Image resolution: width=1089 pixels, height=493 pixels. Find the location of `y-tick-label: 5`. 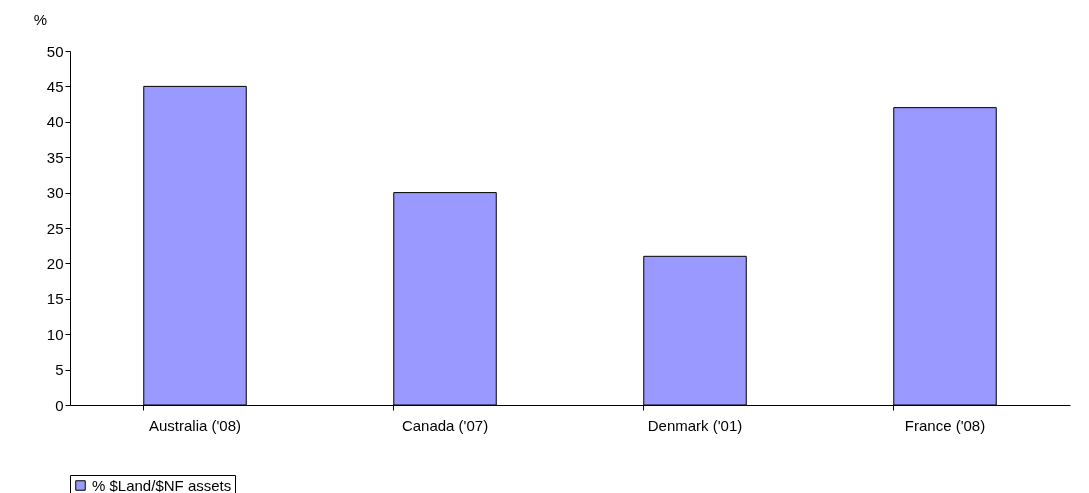

y-tick-label: 5 is located at coordinates (59, 370).